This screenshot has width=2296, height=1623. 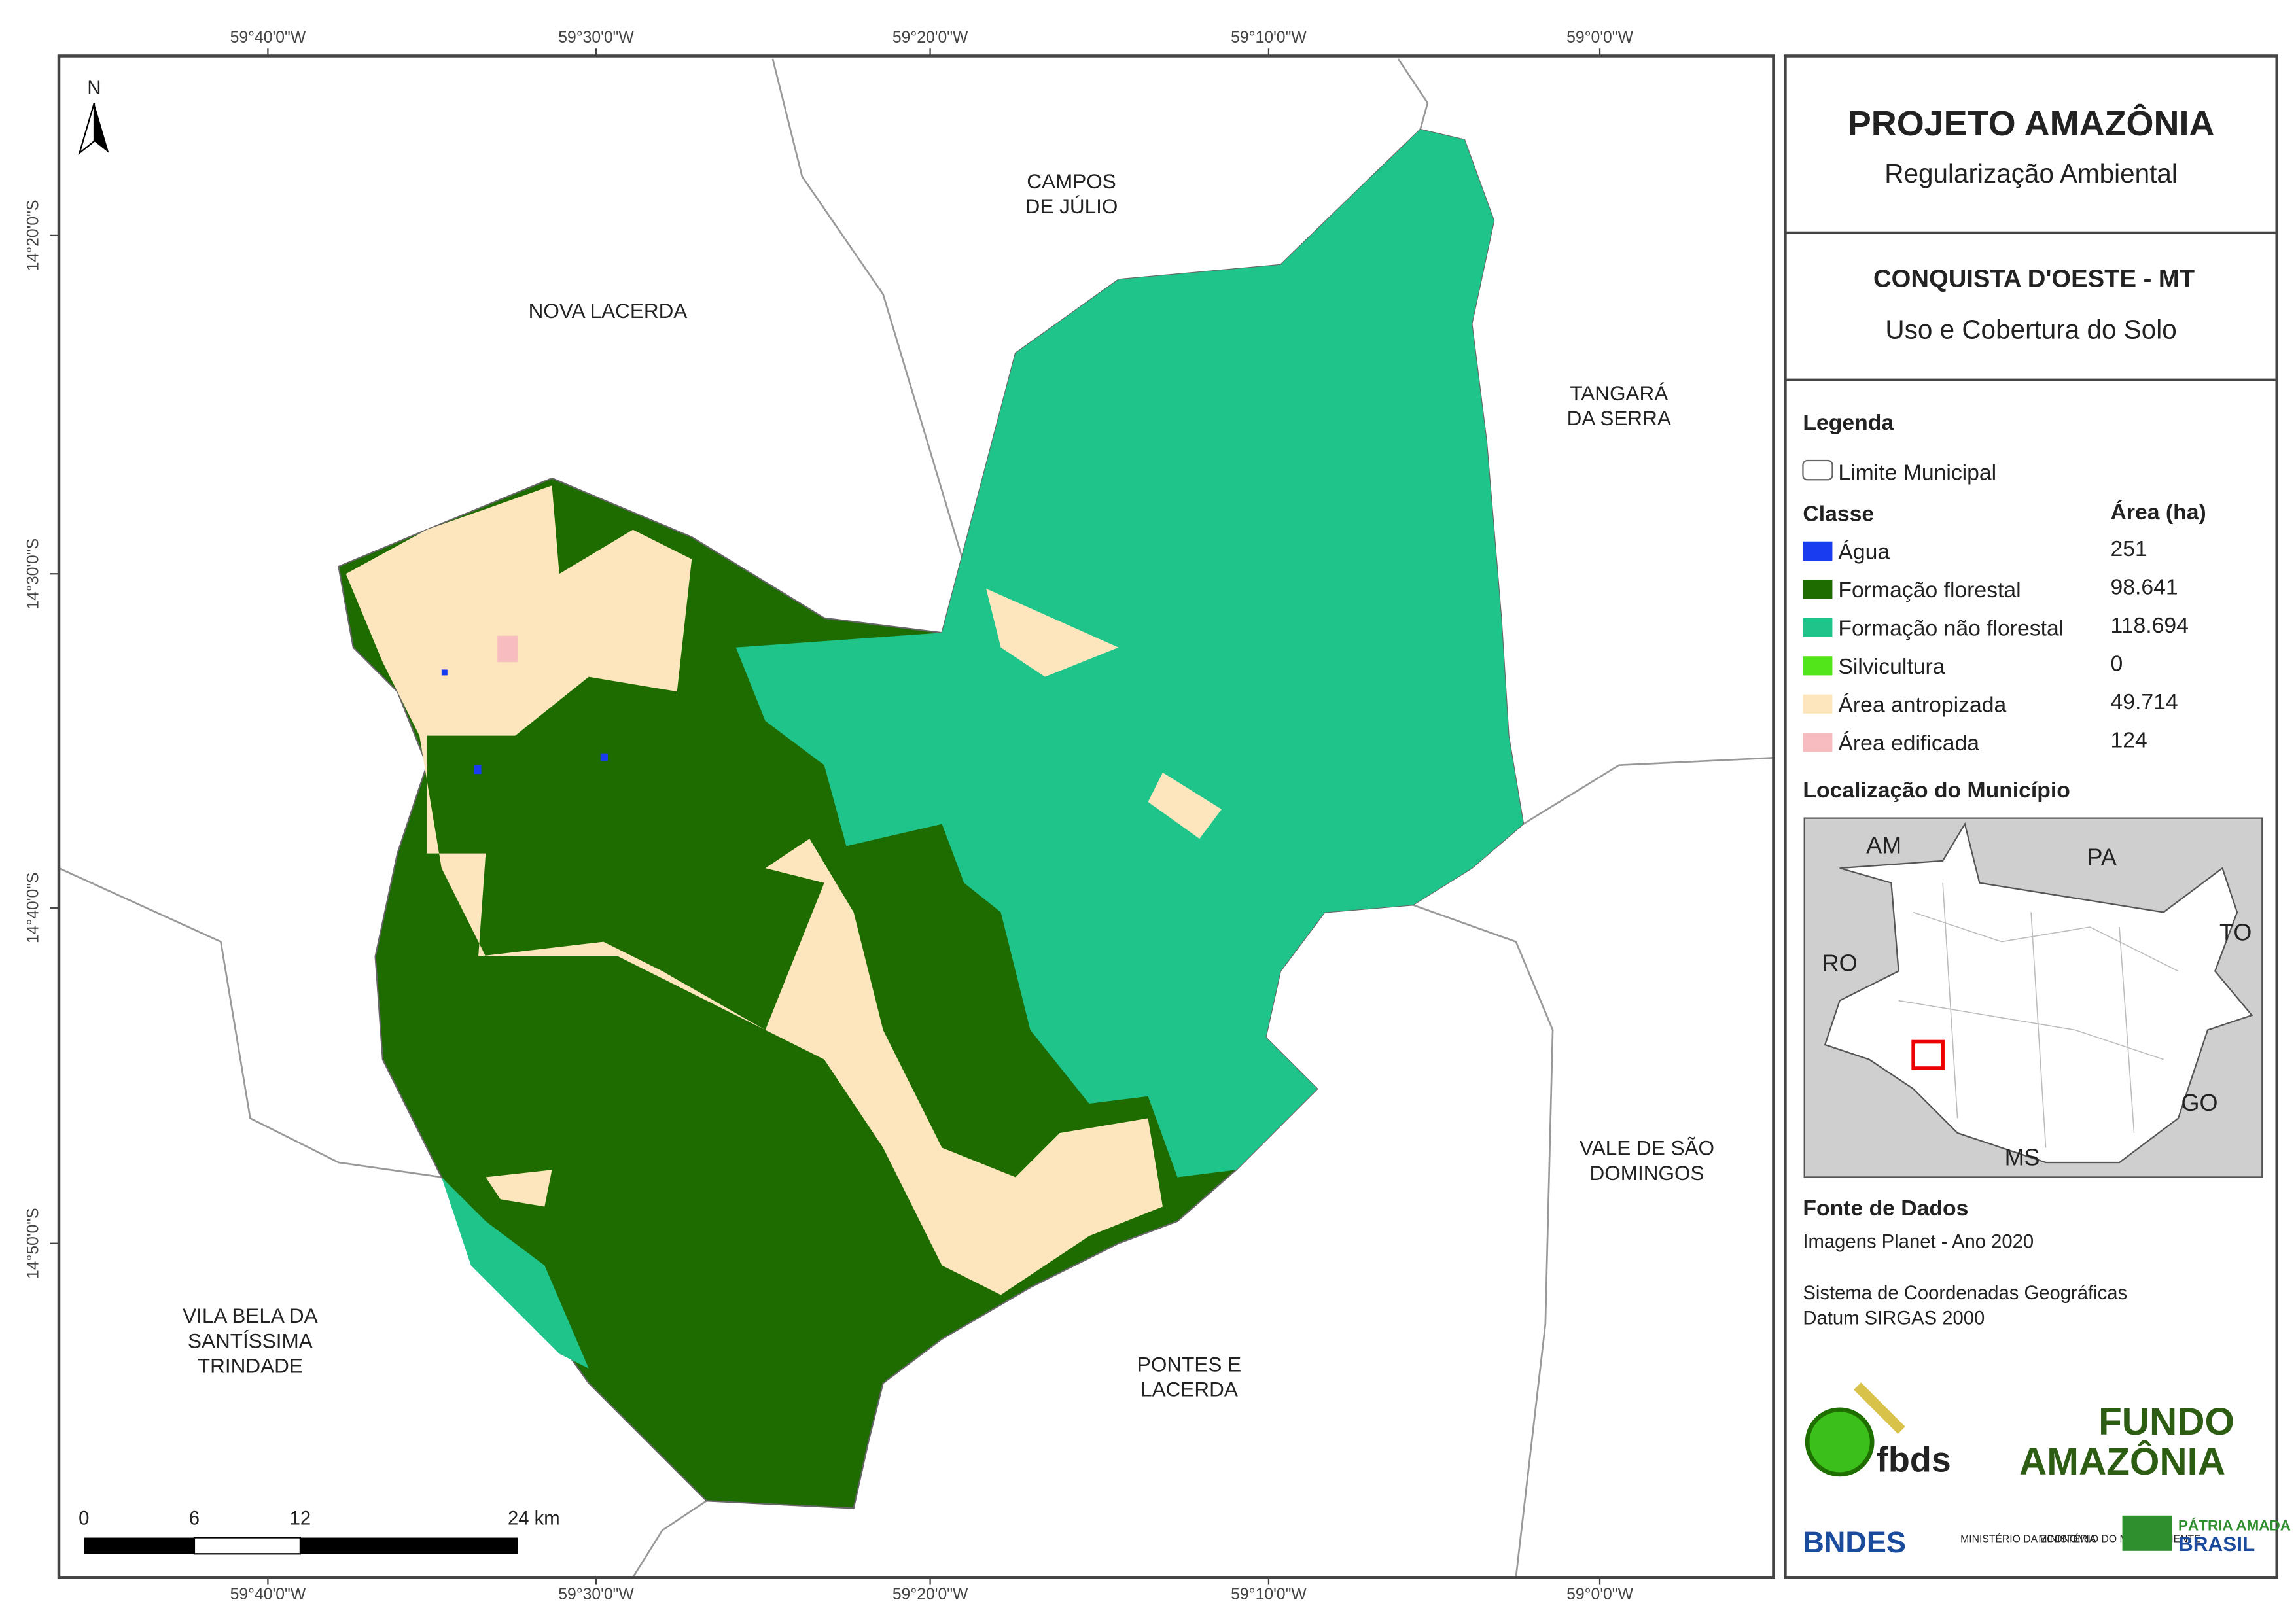 What do you see at coordinates (2119, 1538) in the screenshot?
I see `logo-text: MINISTÉRIO DO MEIO AMBIENTE` at bounding box center [2119, 1538].